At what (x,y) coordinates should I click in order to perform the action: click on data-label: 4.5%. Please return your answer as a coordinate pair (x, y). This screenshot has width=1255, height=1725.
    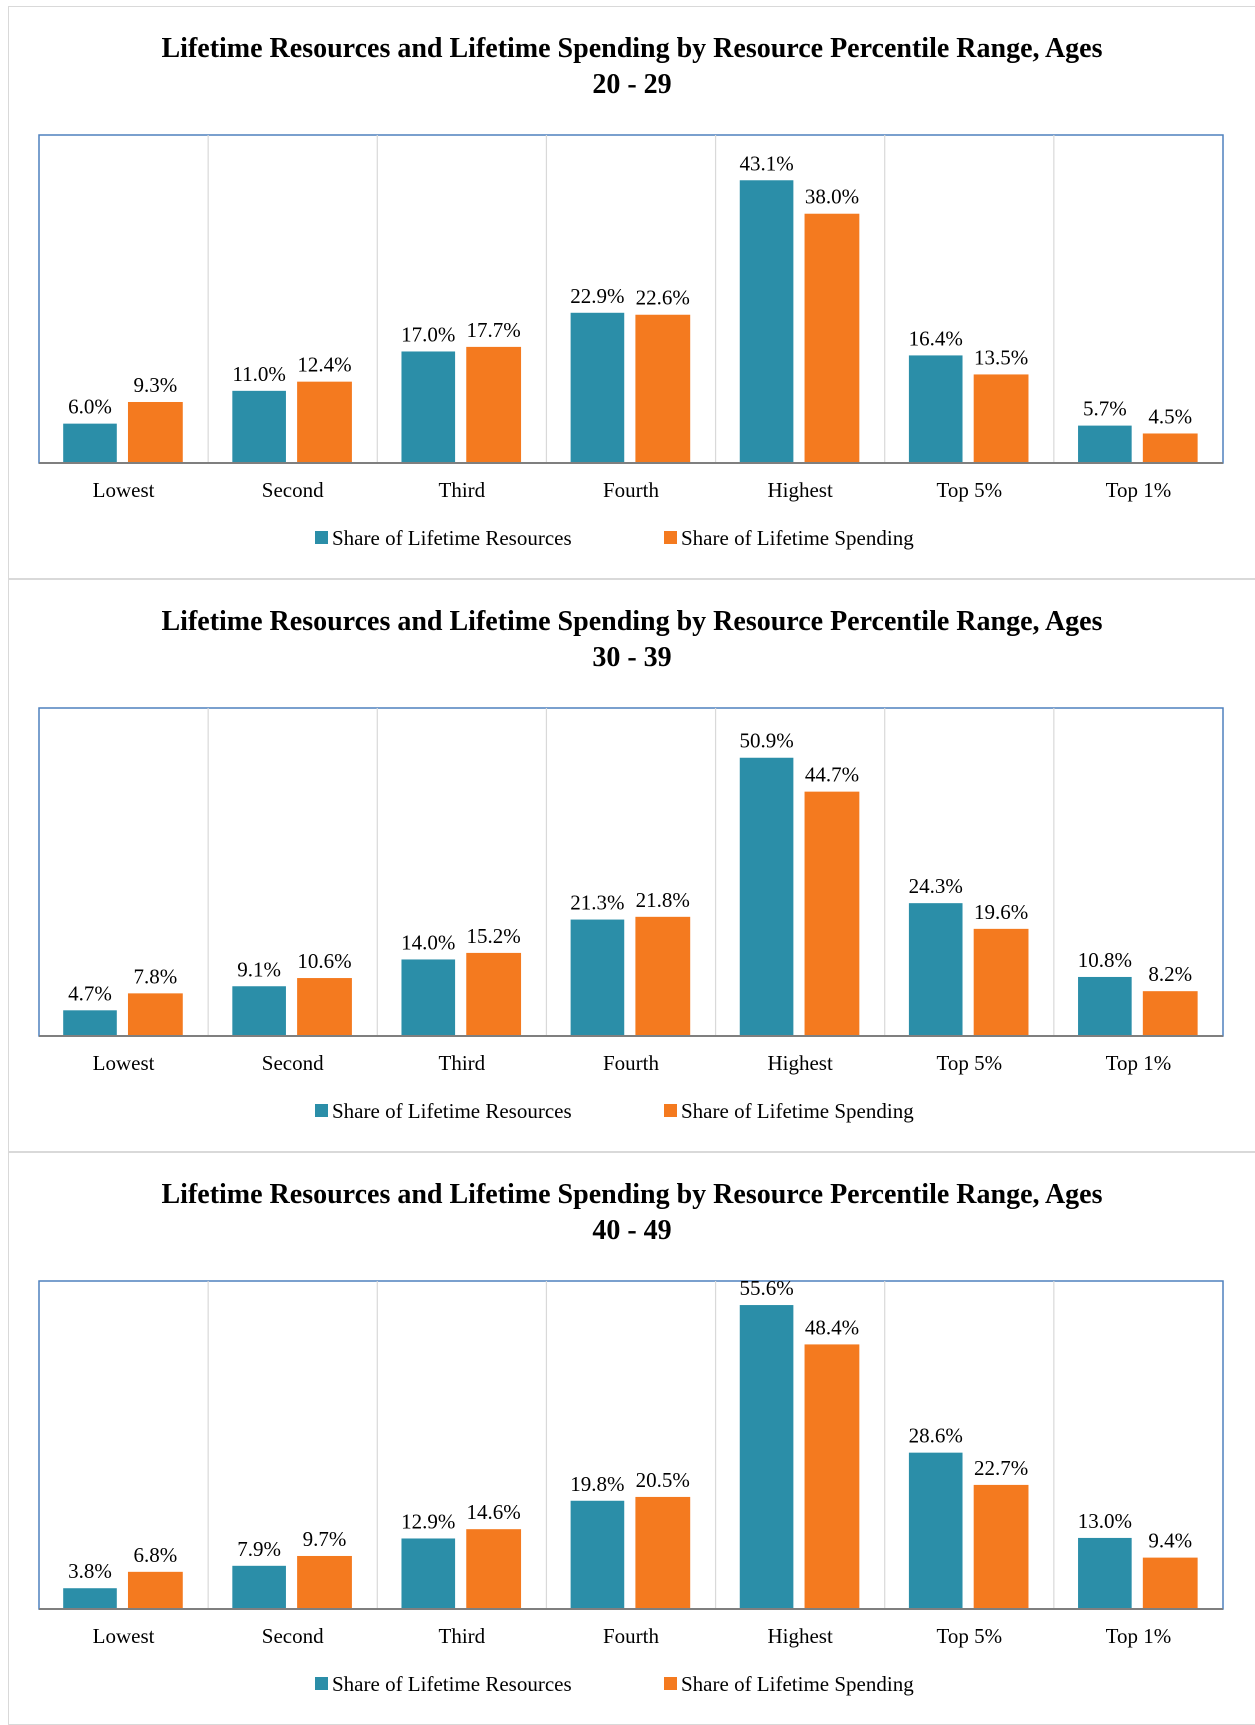
    Looking at the image, I should click on (1170, 416).